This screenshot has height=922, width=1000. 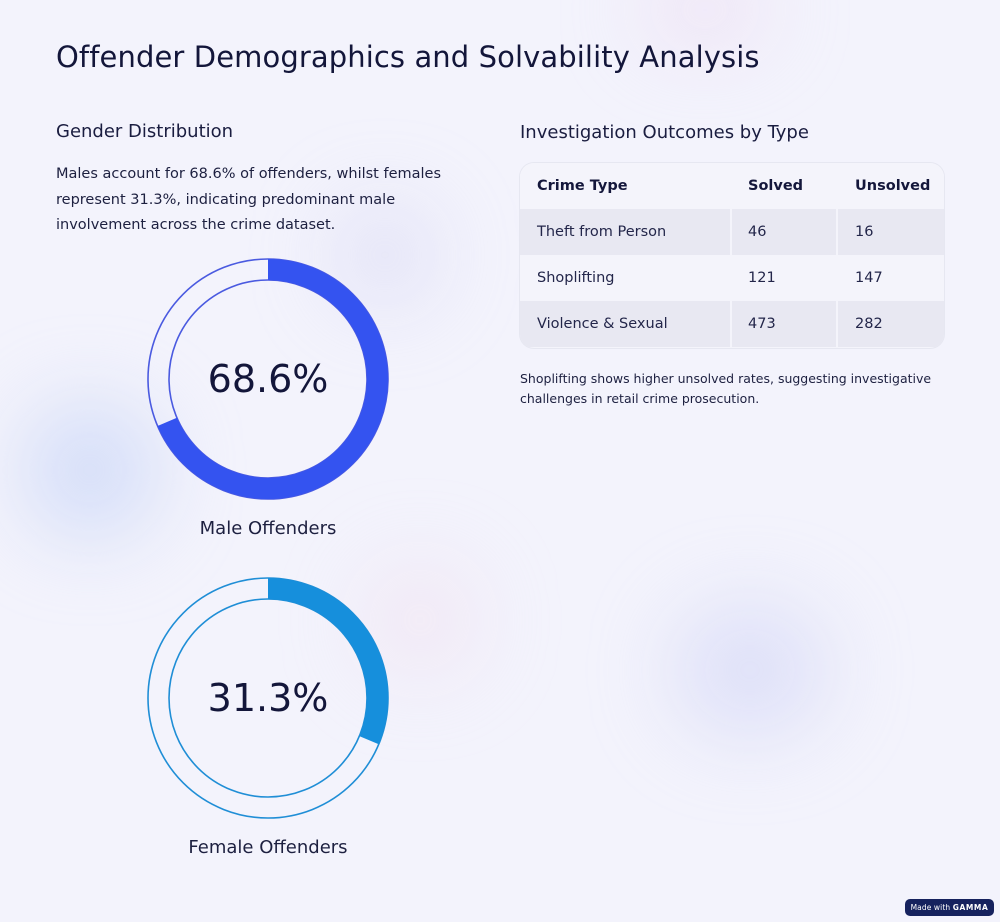 What do you see at coordinates (625, 278) in the screenshot?
I see `table-cell-crime-type: Shoplifting` at bounding box center [625, 278].